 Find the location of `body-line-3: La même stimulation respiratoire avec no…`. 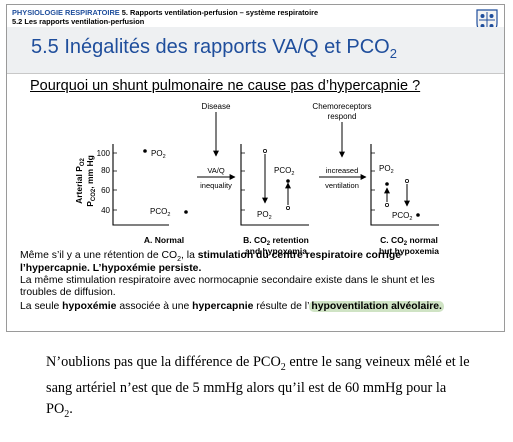

body-line-3: La même stimulation respiratoire avec no… is located at coordinates (227, 280).